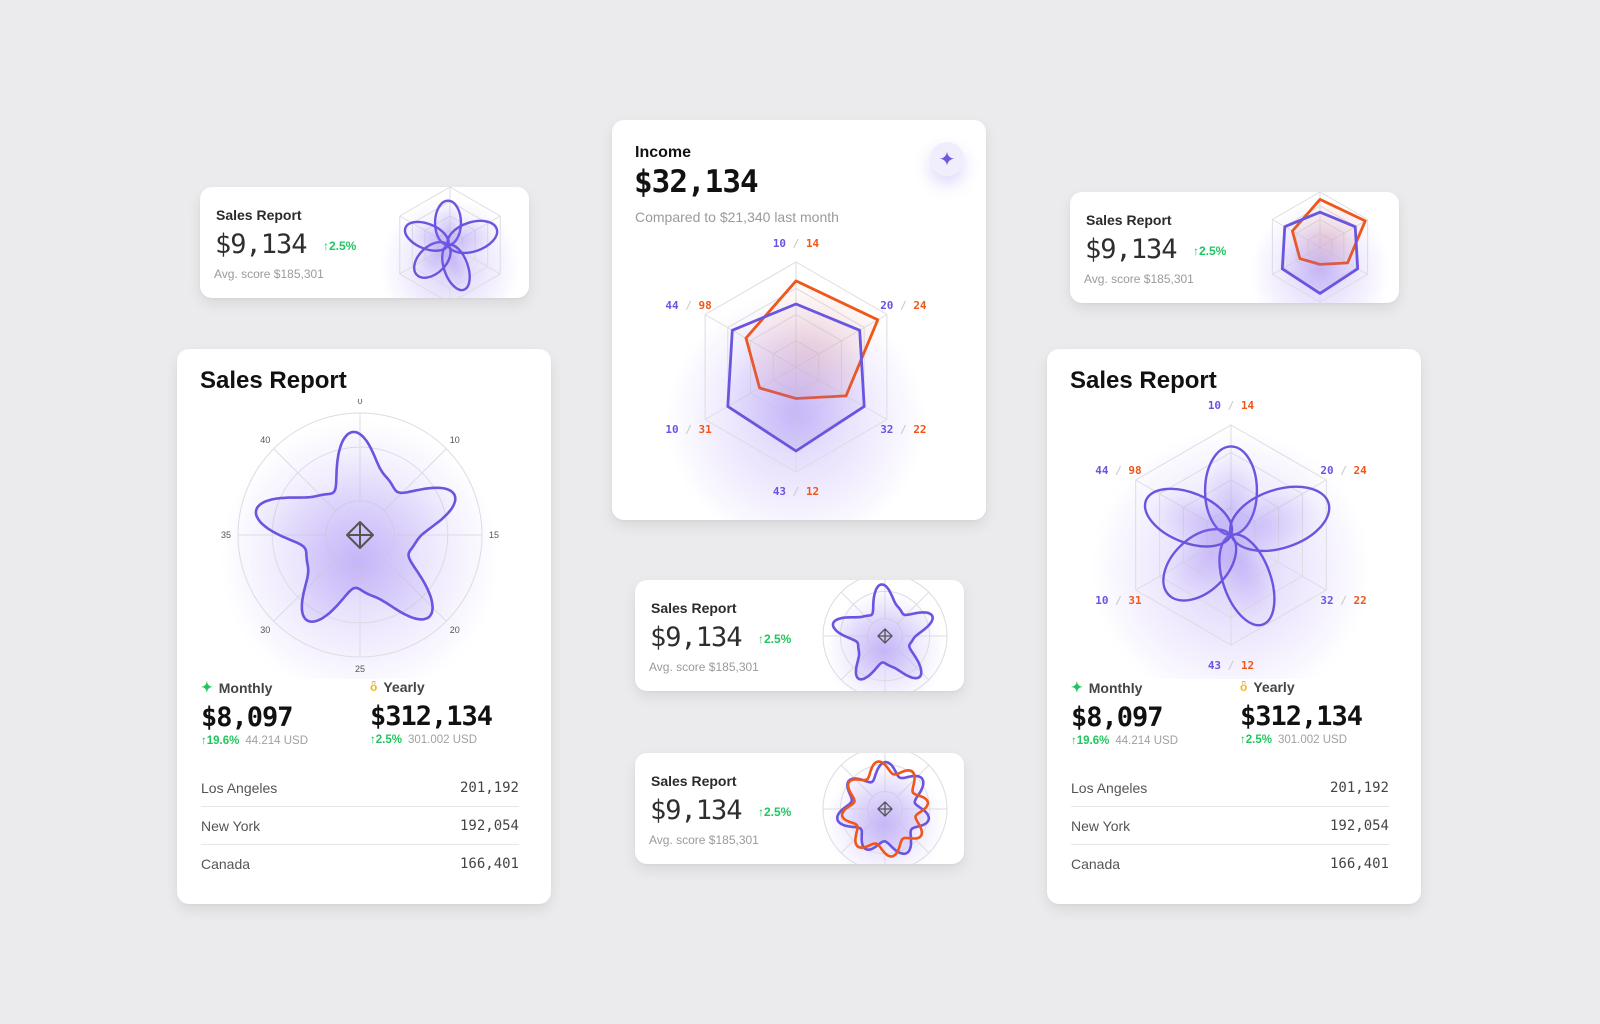 The image size is (1600, 1024). Describe the element at coordinates (737, 217) in the screenshot. I see `income-compare: Compared to $21,340 last month` at that location.